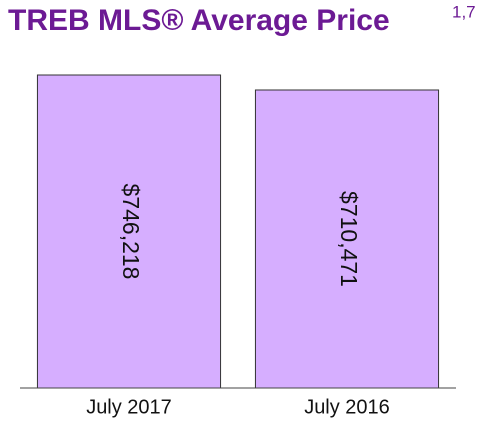 This screenshot has width=500, height=424. I want to click on title-note: 1,7, so click(464, 11).